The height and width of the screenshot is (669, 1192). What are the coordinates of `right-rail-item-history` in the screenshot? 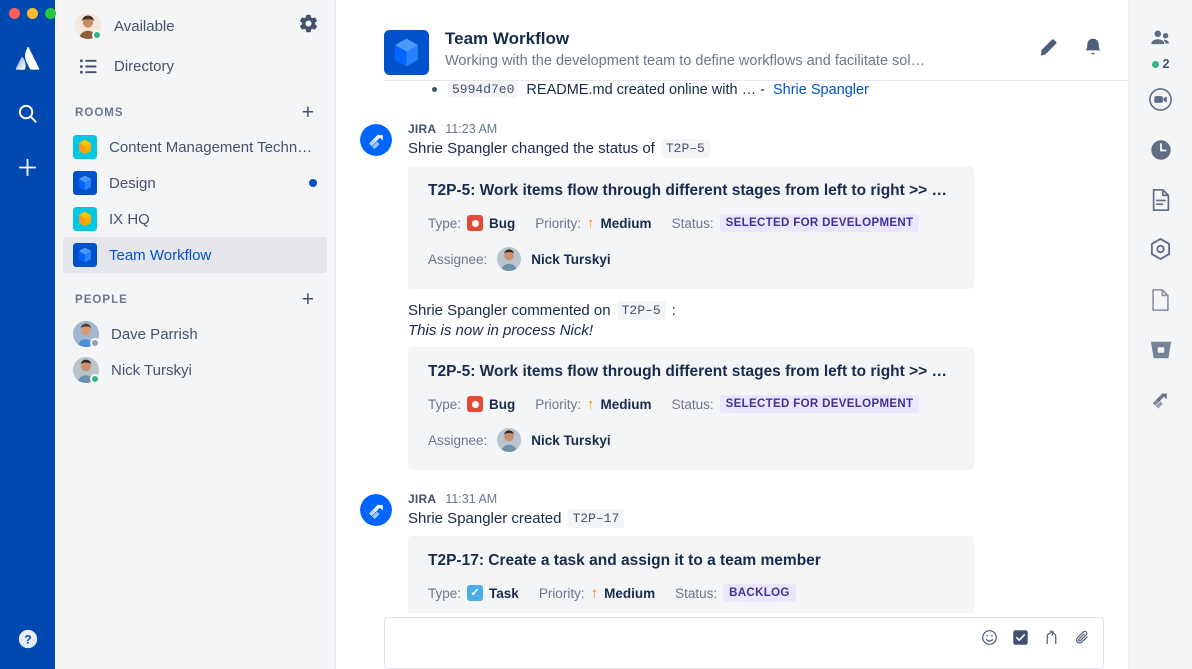 It's located at (1161, 152).